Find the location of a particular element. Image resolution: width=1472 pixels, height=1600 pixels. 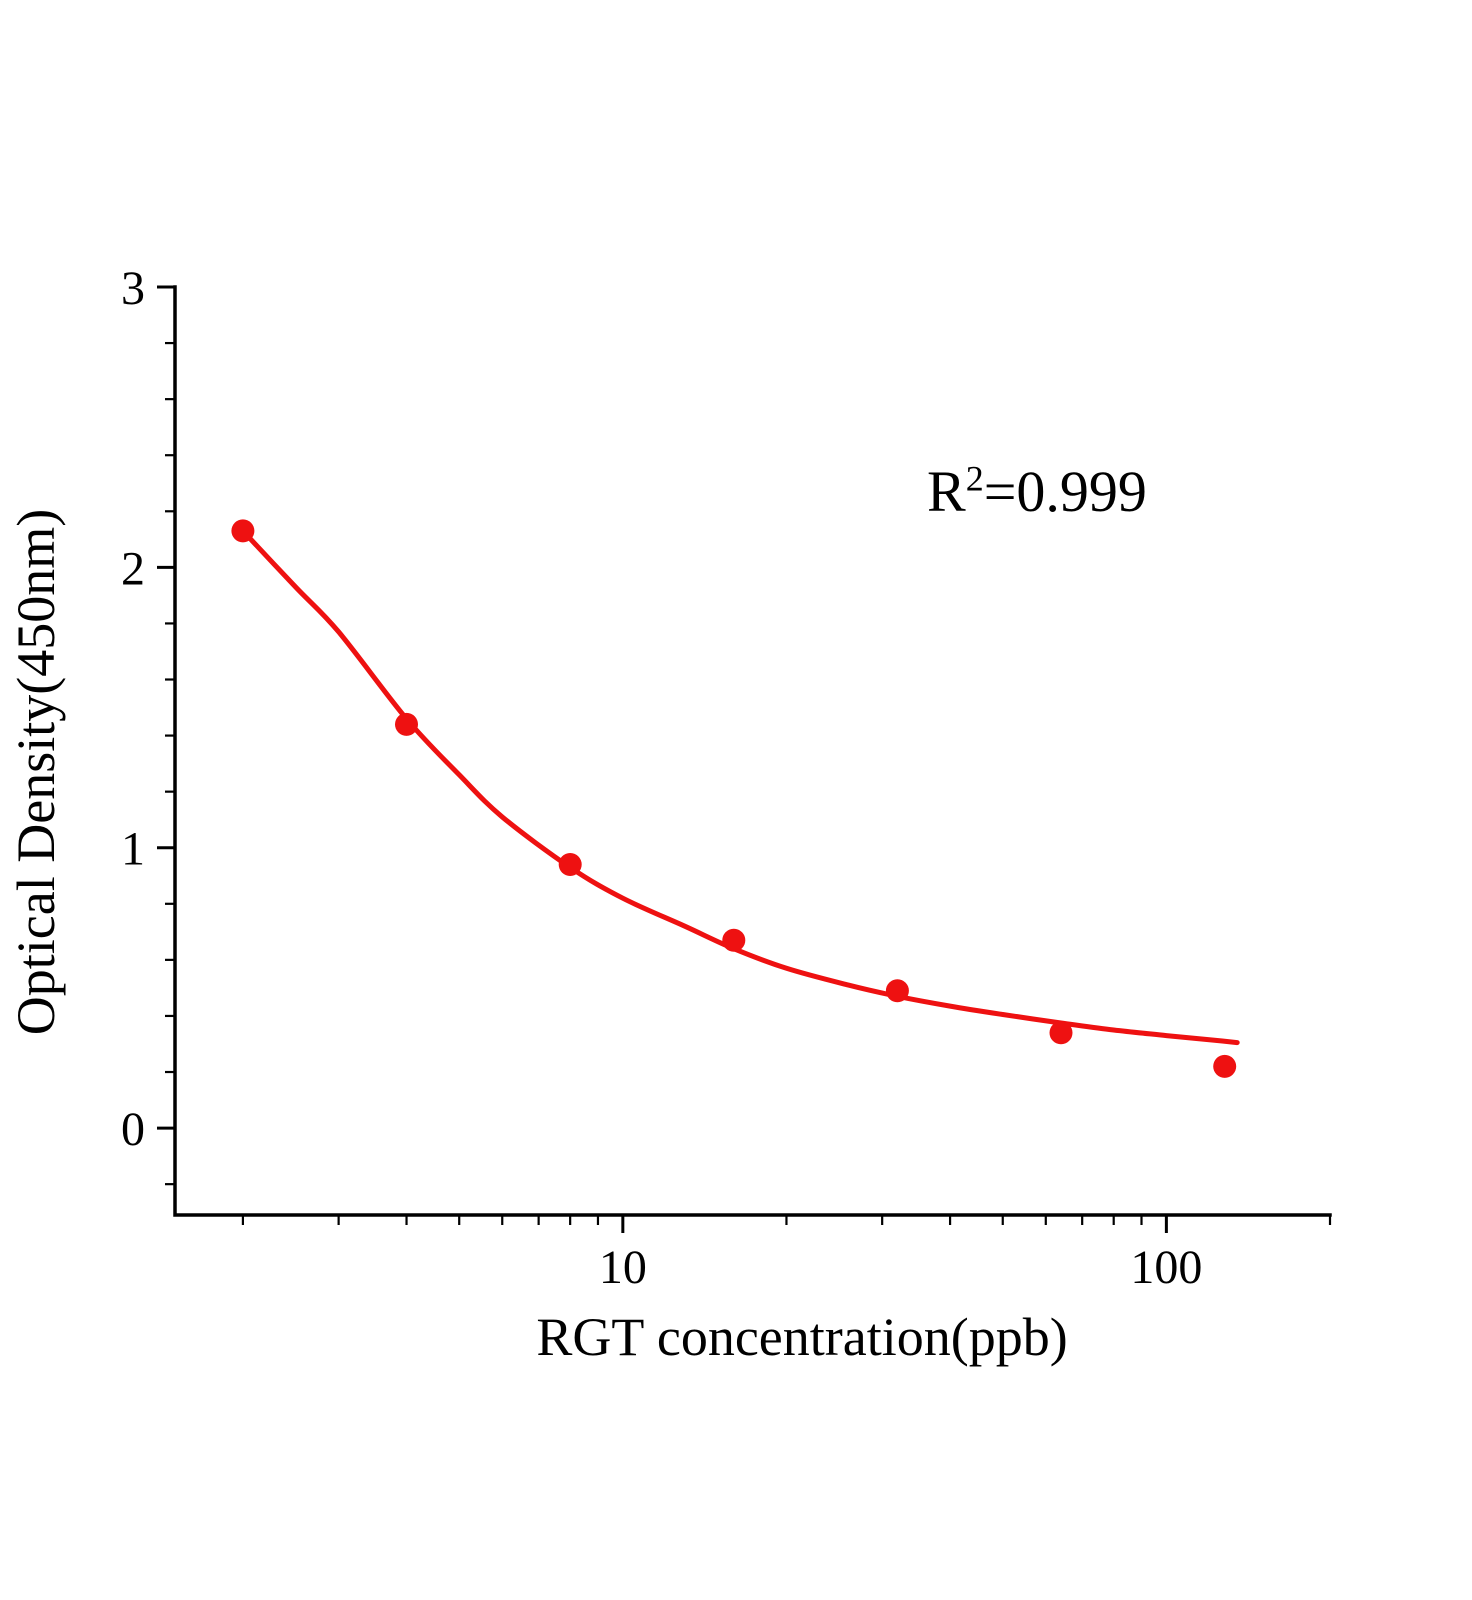

y-tick-label: 2 is located at coordinates (133, 568).